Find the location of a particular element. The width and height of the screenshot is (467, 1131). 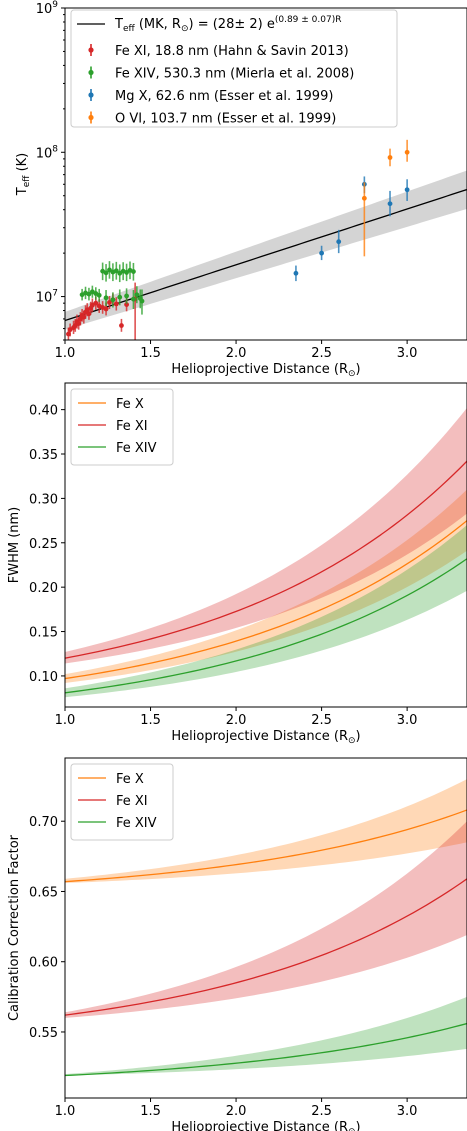

y-tick-label: 0.65 is located at coordinates (43, 892).